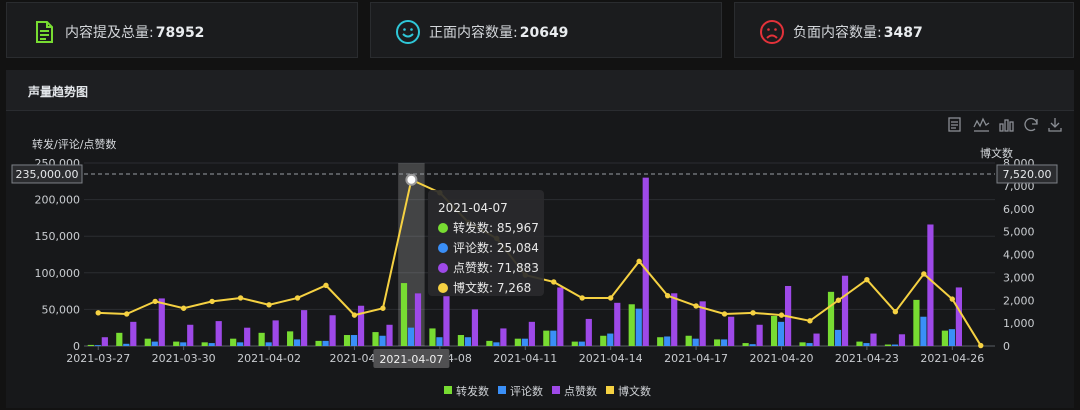  I want to click on legend-swatch-评论数, so click(502, 390).